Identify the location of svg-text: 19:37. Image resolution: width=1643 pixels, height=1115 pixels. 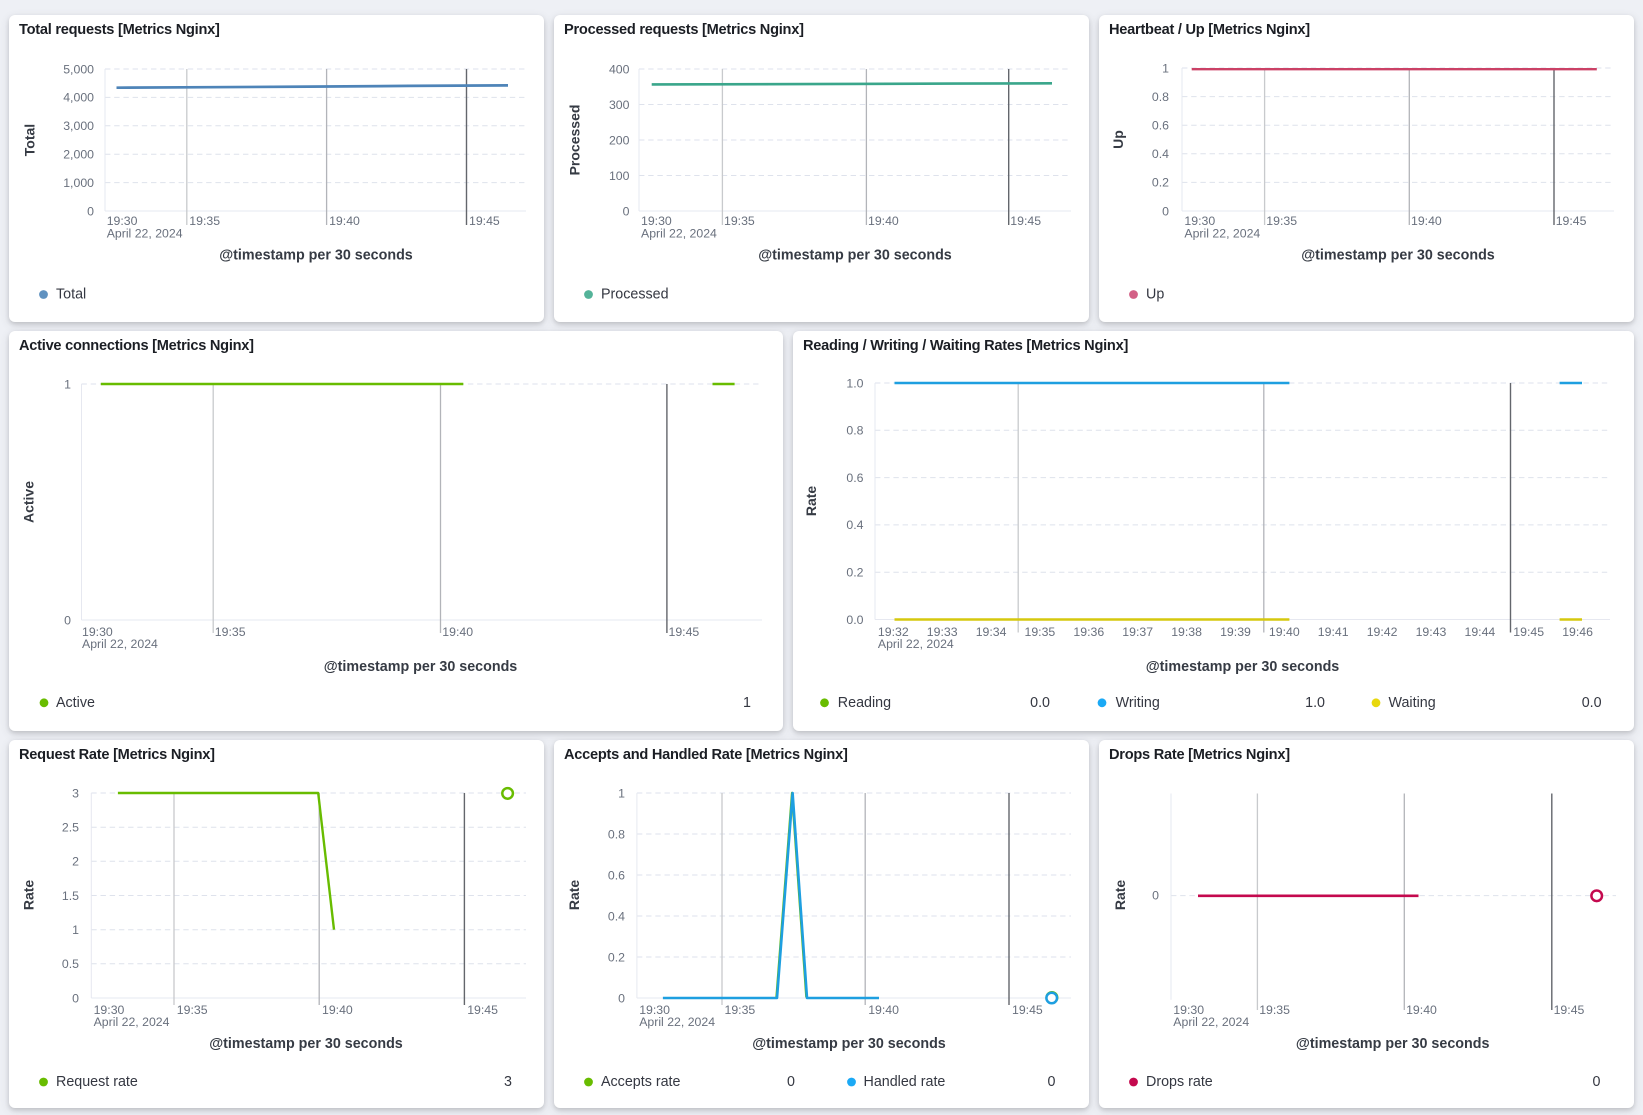
(1137, 632).